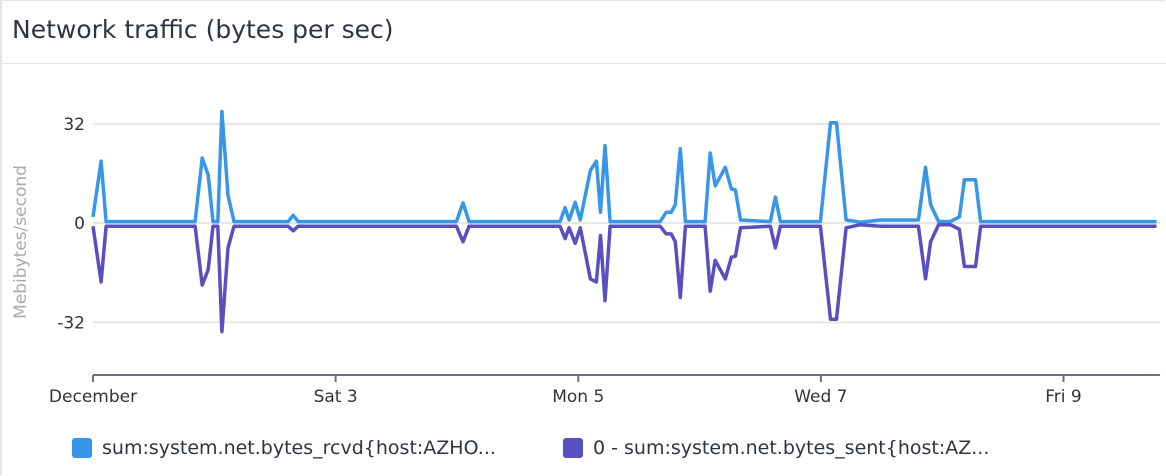 The width and height of the screenshot is (1166, 476). I want to click on x-tick-label: December, so click(93, 397).